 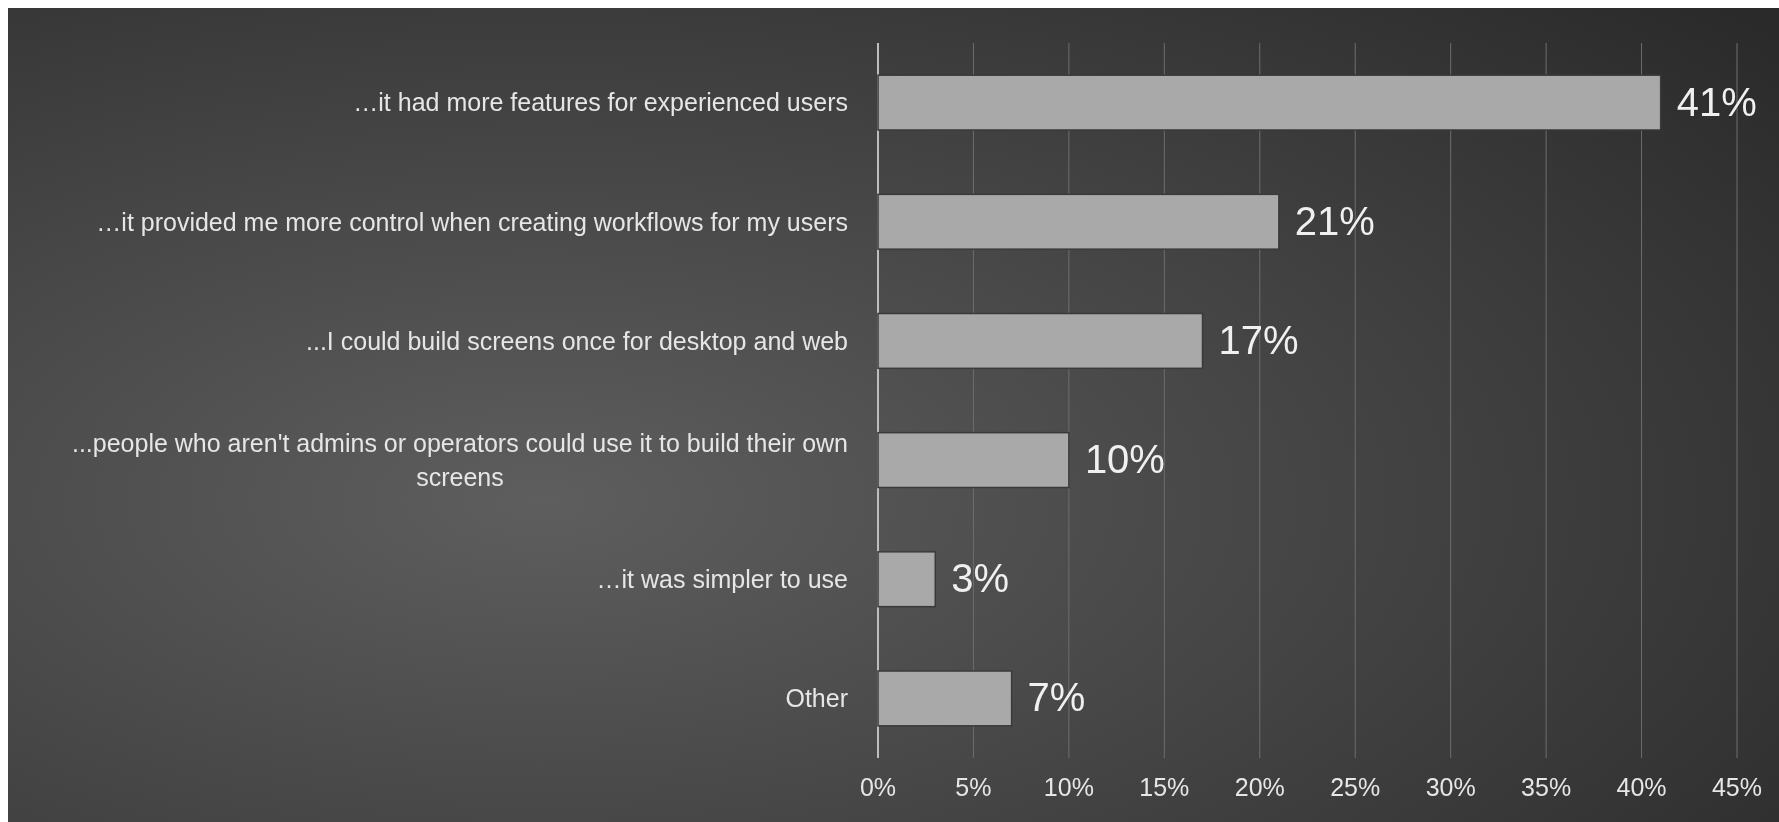 I want to click on x-tick-label: 20%, so click(x=1259, y=787).